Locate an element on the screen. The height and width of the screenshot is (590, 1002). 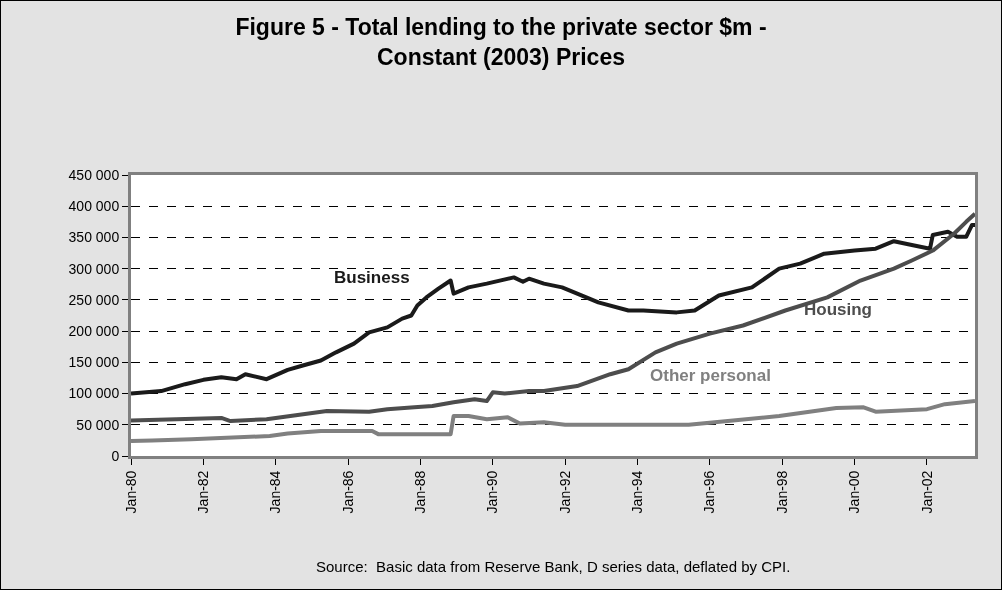
x-tick-label: Jan-88 is located at coordinates (419, 492).